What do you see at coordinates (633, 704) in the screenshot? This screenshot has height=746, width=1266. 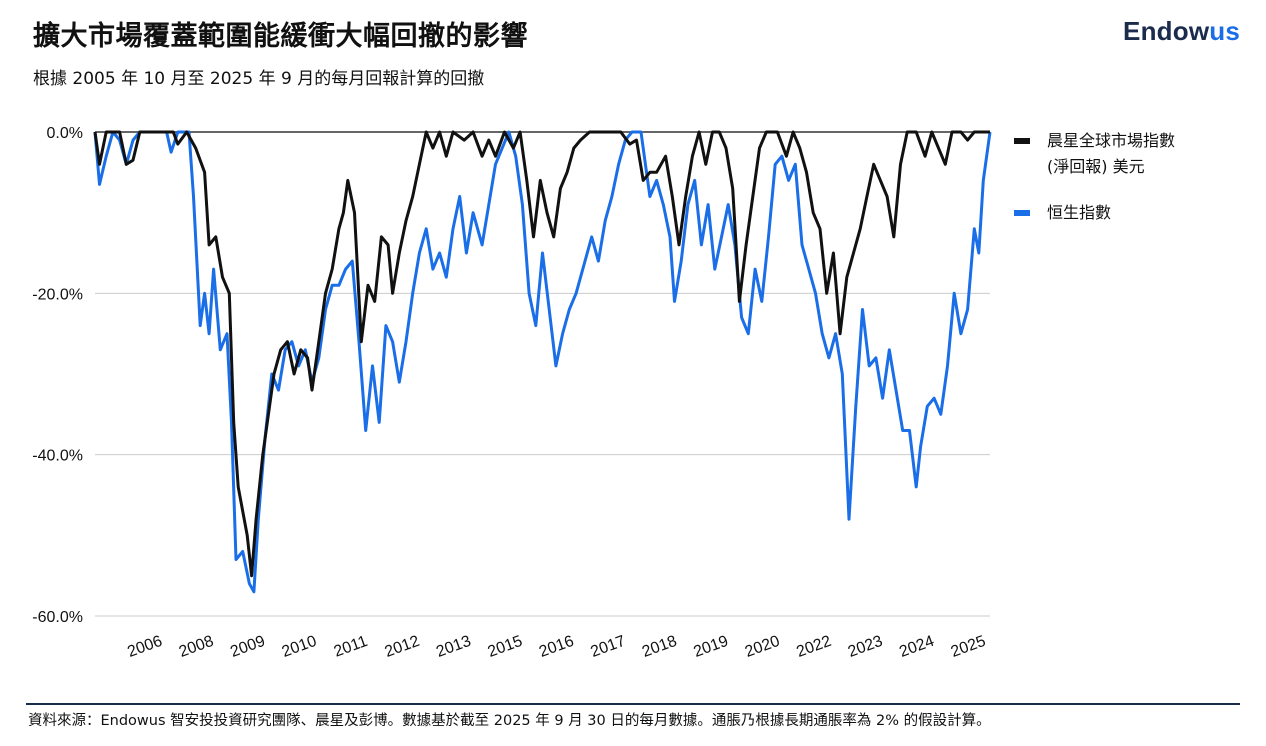 I see `footer-divider` at bounding box center [633, 704].